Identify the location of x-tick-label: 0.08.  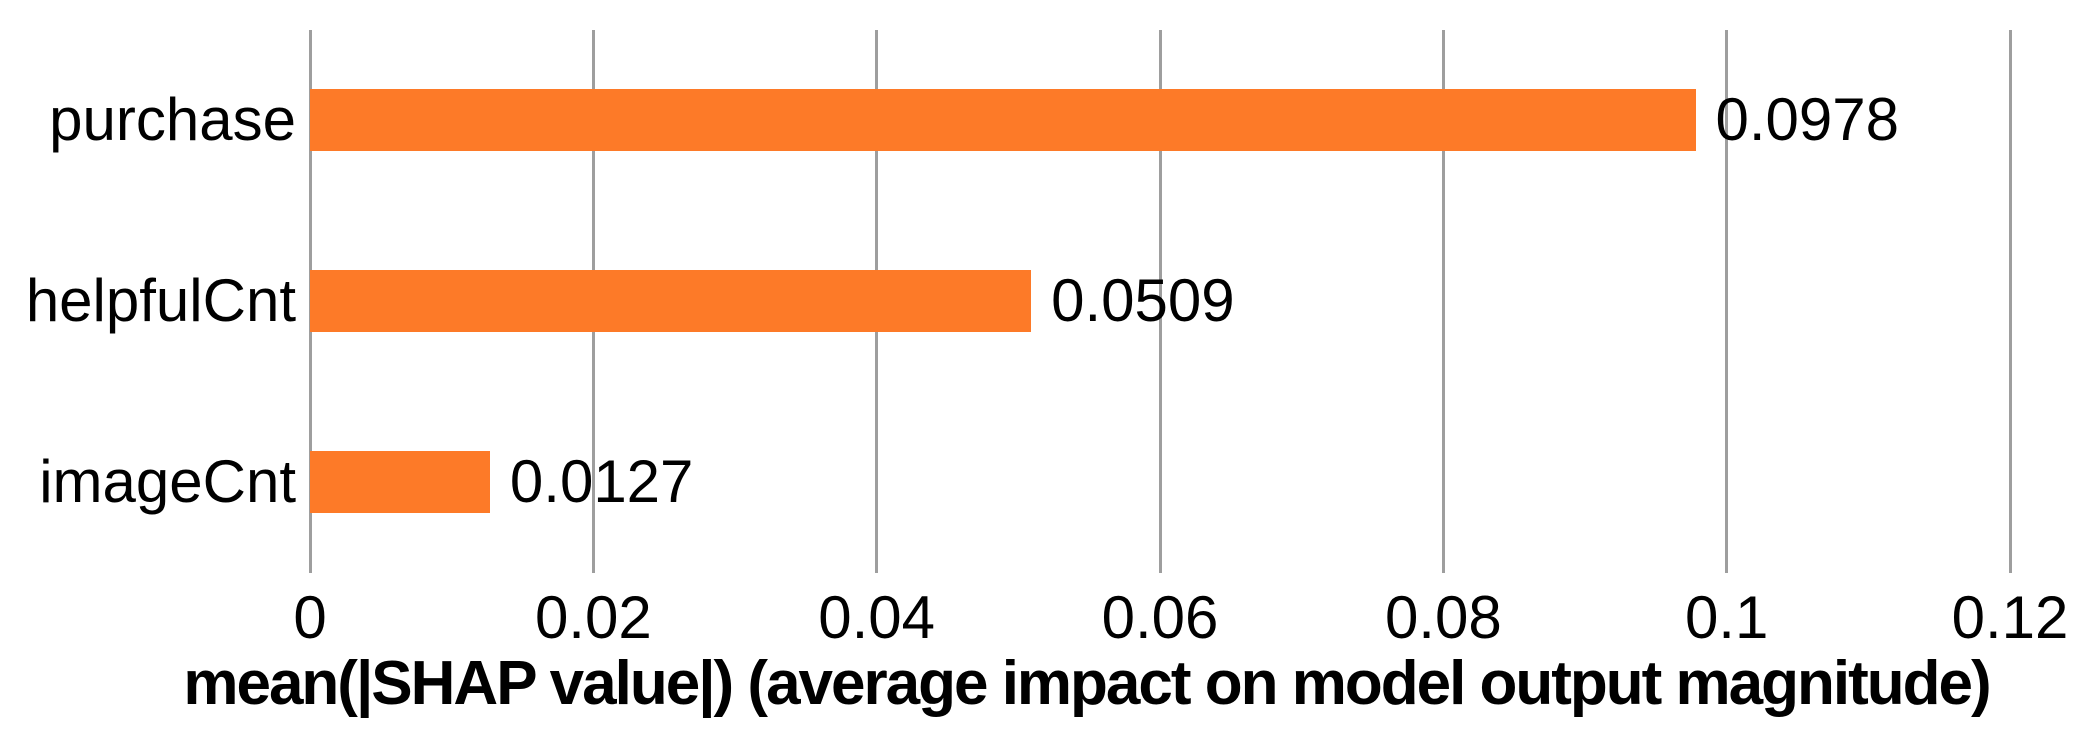
(1443, 617).